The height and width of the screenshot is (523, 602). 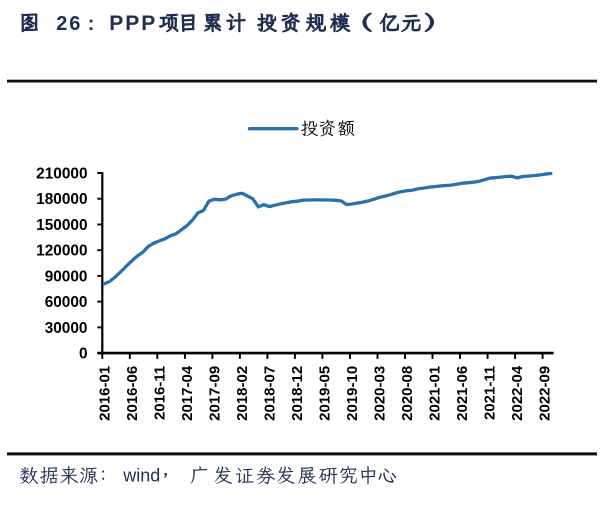 I want to click on svg-text: 2020-03, so click(x=380, y=393).